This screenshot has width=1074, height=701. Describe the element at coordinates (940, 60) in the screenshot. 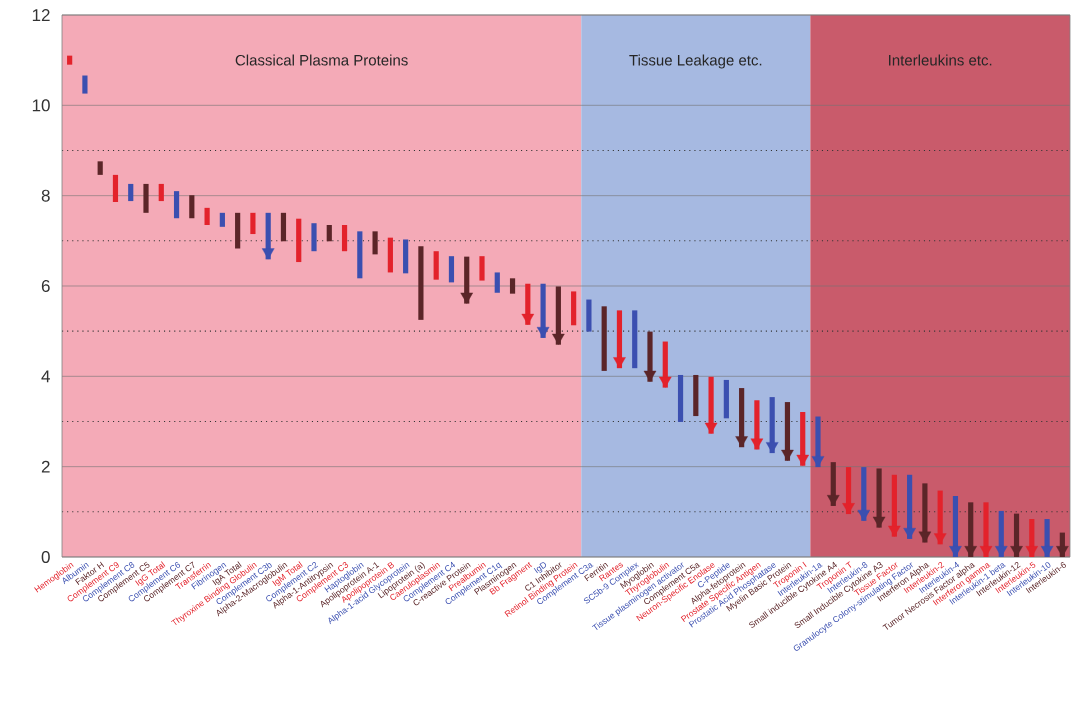

I see `band-label: Interleukins etc.` at that location.